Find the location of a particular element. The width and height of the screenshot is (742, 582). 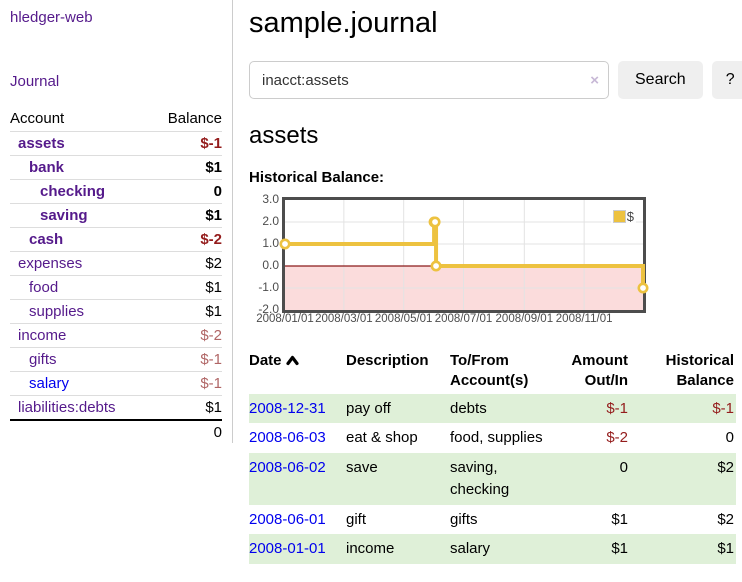

x-tick-label: 2008/11/01 is located at coordinates (584, 319).